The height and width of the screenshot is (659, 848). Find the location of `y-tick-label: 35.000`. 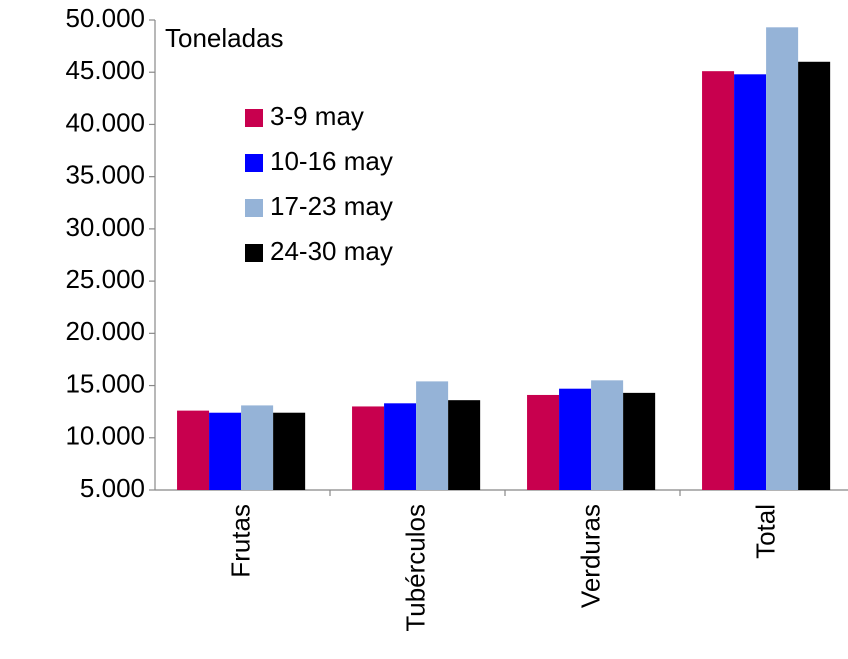

y-tick-label: 35.000 is located at coordinates (105, 175).